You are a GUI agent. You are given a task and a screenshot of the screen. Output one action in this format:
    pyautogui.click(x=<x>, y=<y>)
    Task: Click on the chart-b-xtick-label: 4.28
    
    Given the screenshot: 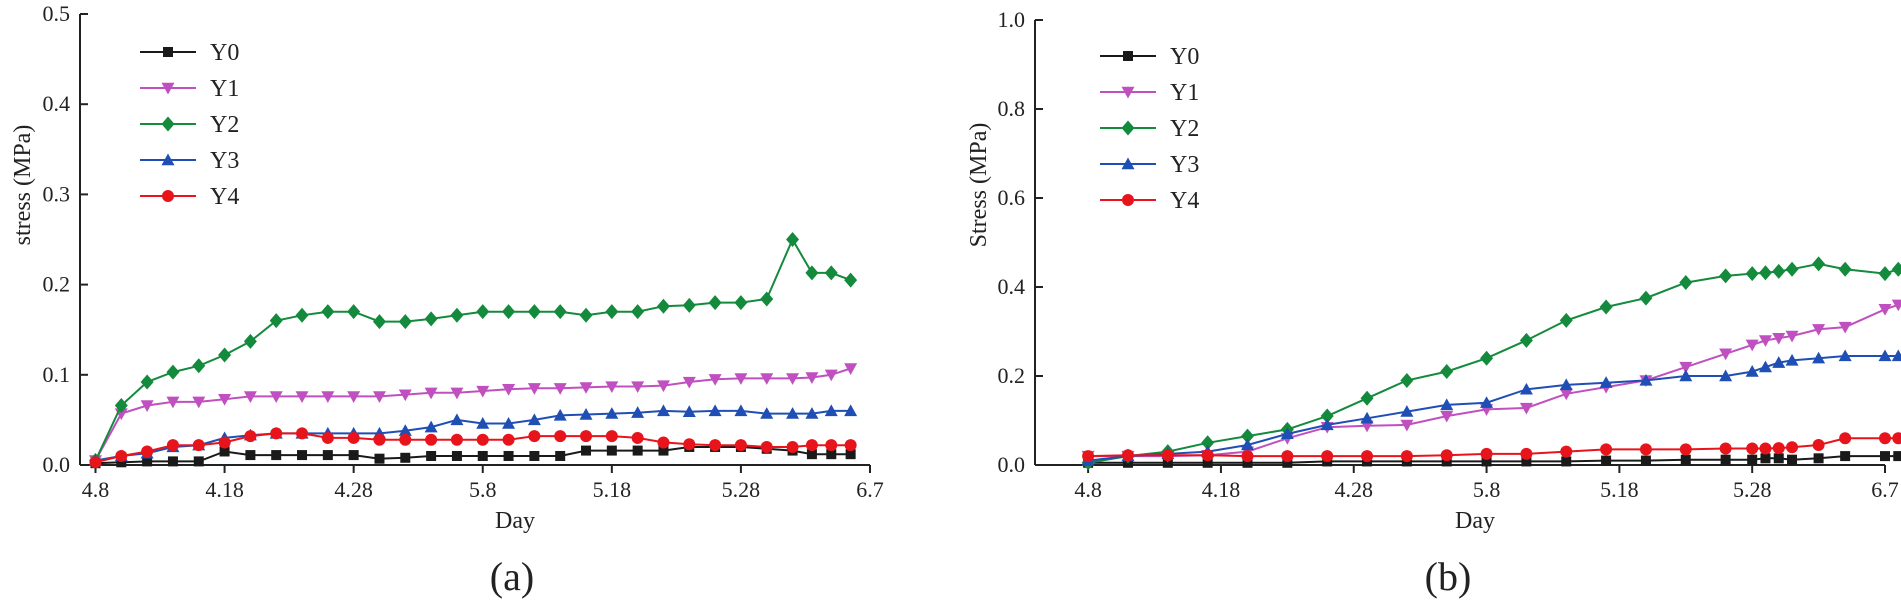 What is the action you would take?
    pyautogui.click(x=1354, y=489)
    